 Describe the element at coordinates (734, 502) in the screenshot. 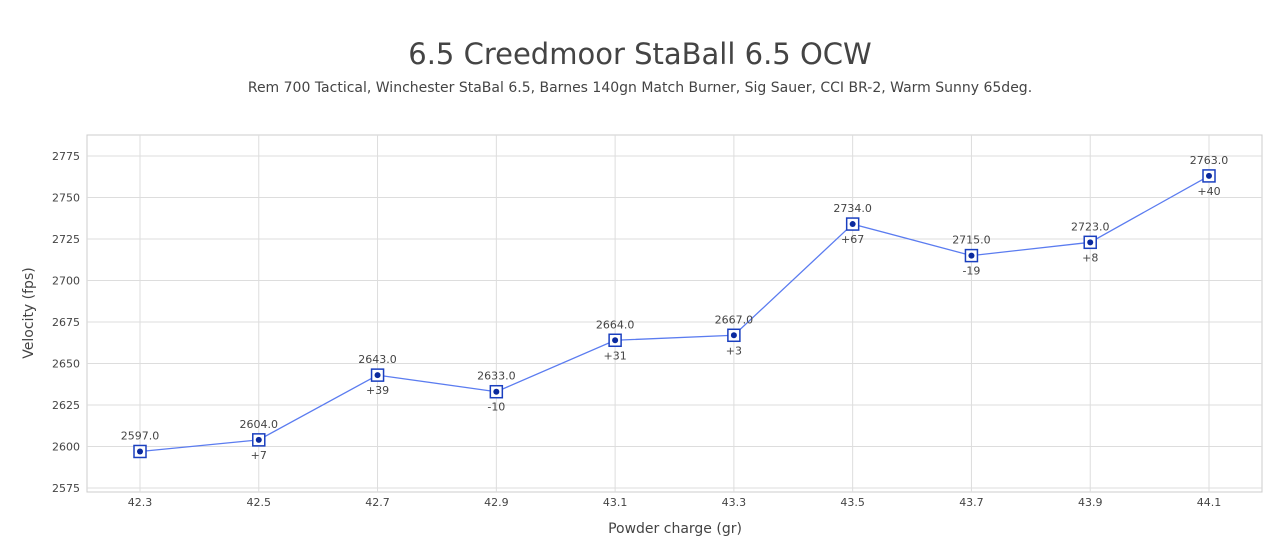

I see `x-tick-label: 43.3` at that location.